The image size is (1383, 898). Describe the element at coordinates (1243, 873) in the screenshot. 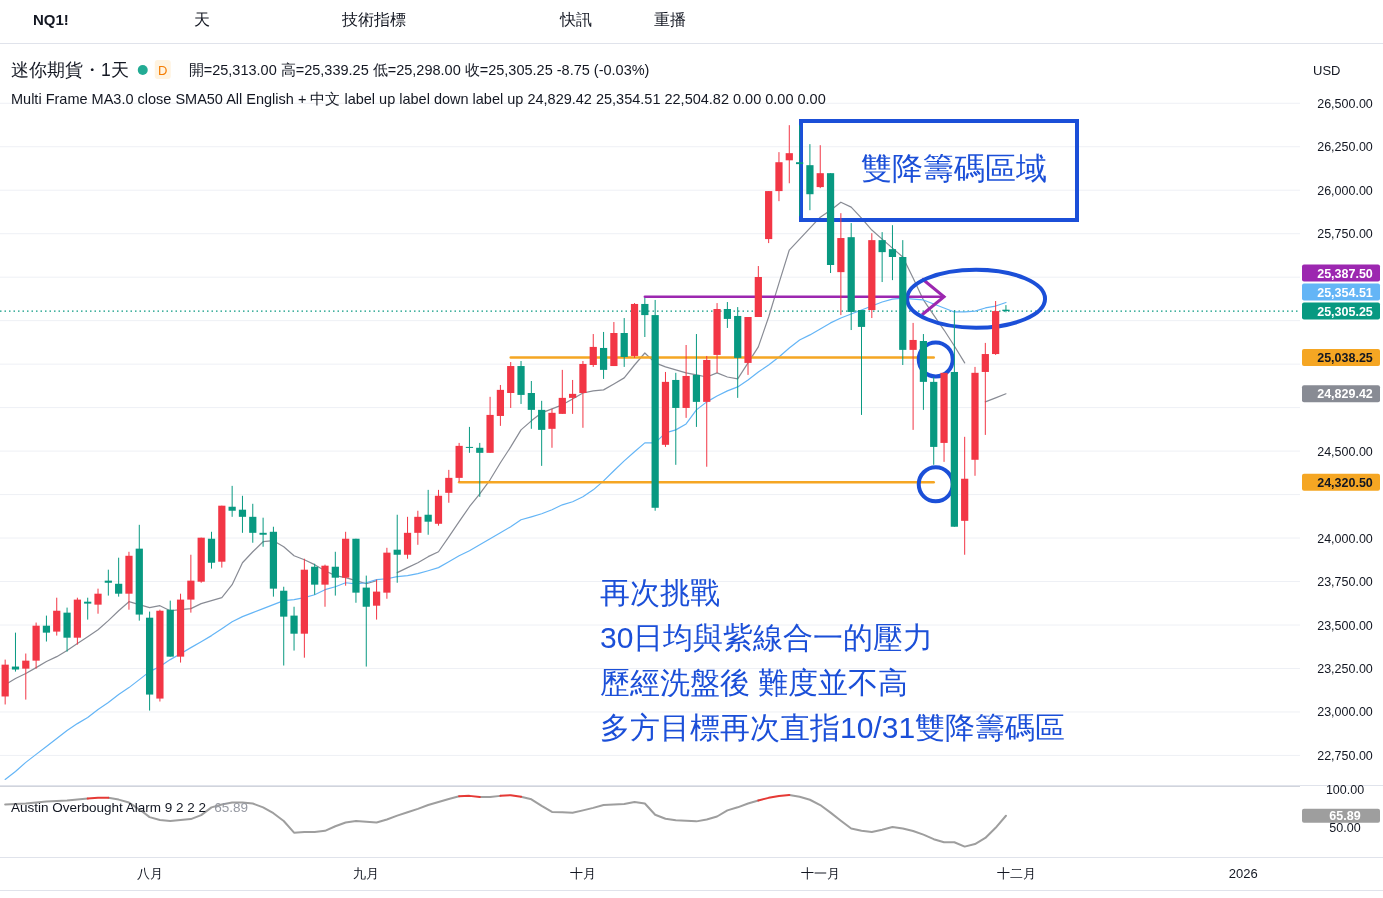

I see `x-tick-label: 2026` at that location.